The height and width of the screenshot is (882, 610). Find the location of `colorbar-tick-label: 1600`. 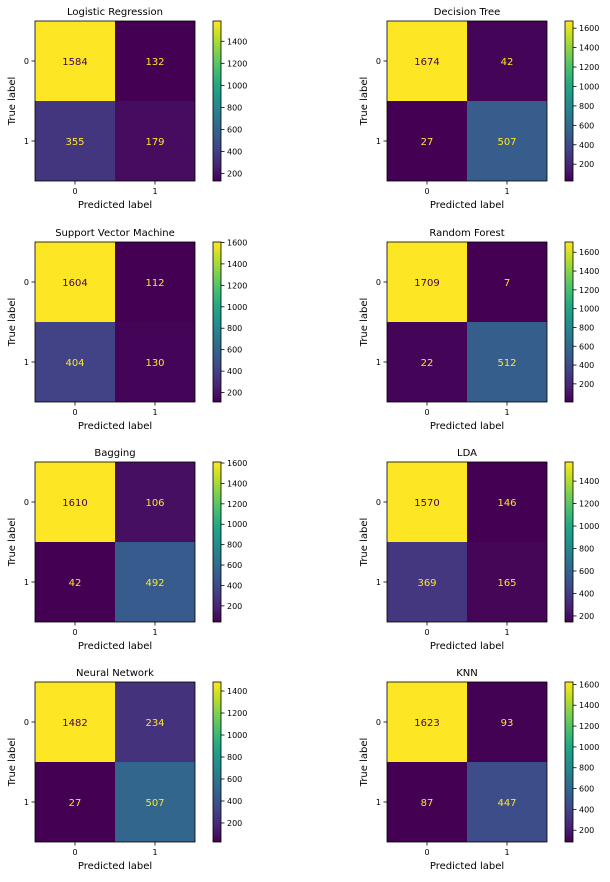

colorbar-tick-label: 1600 is located at coordinates (589, 252).